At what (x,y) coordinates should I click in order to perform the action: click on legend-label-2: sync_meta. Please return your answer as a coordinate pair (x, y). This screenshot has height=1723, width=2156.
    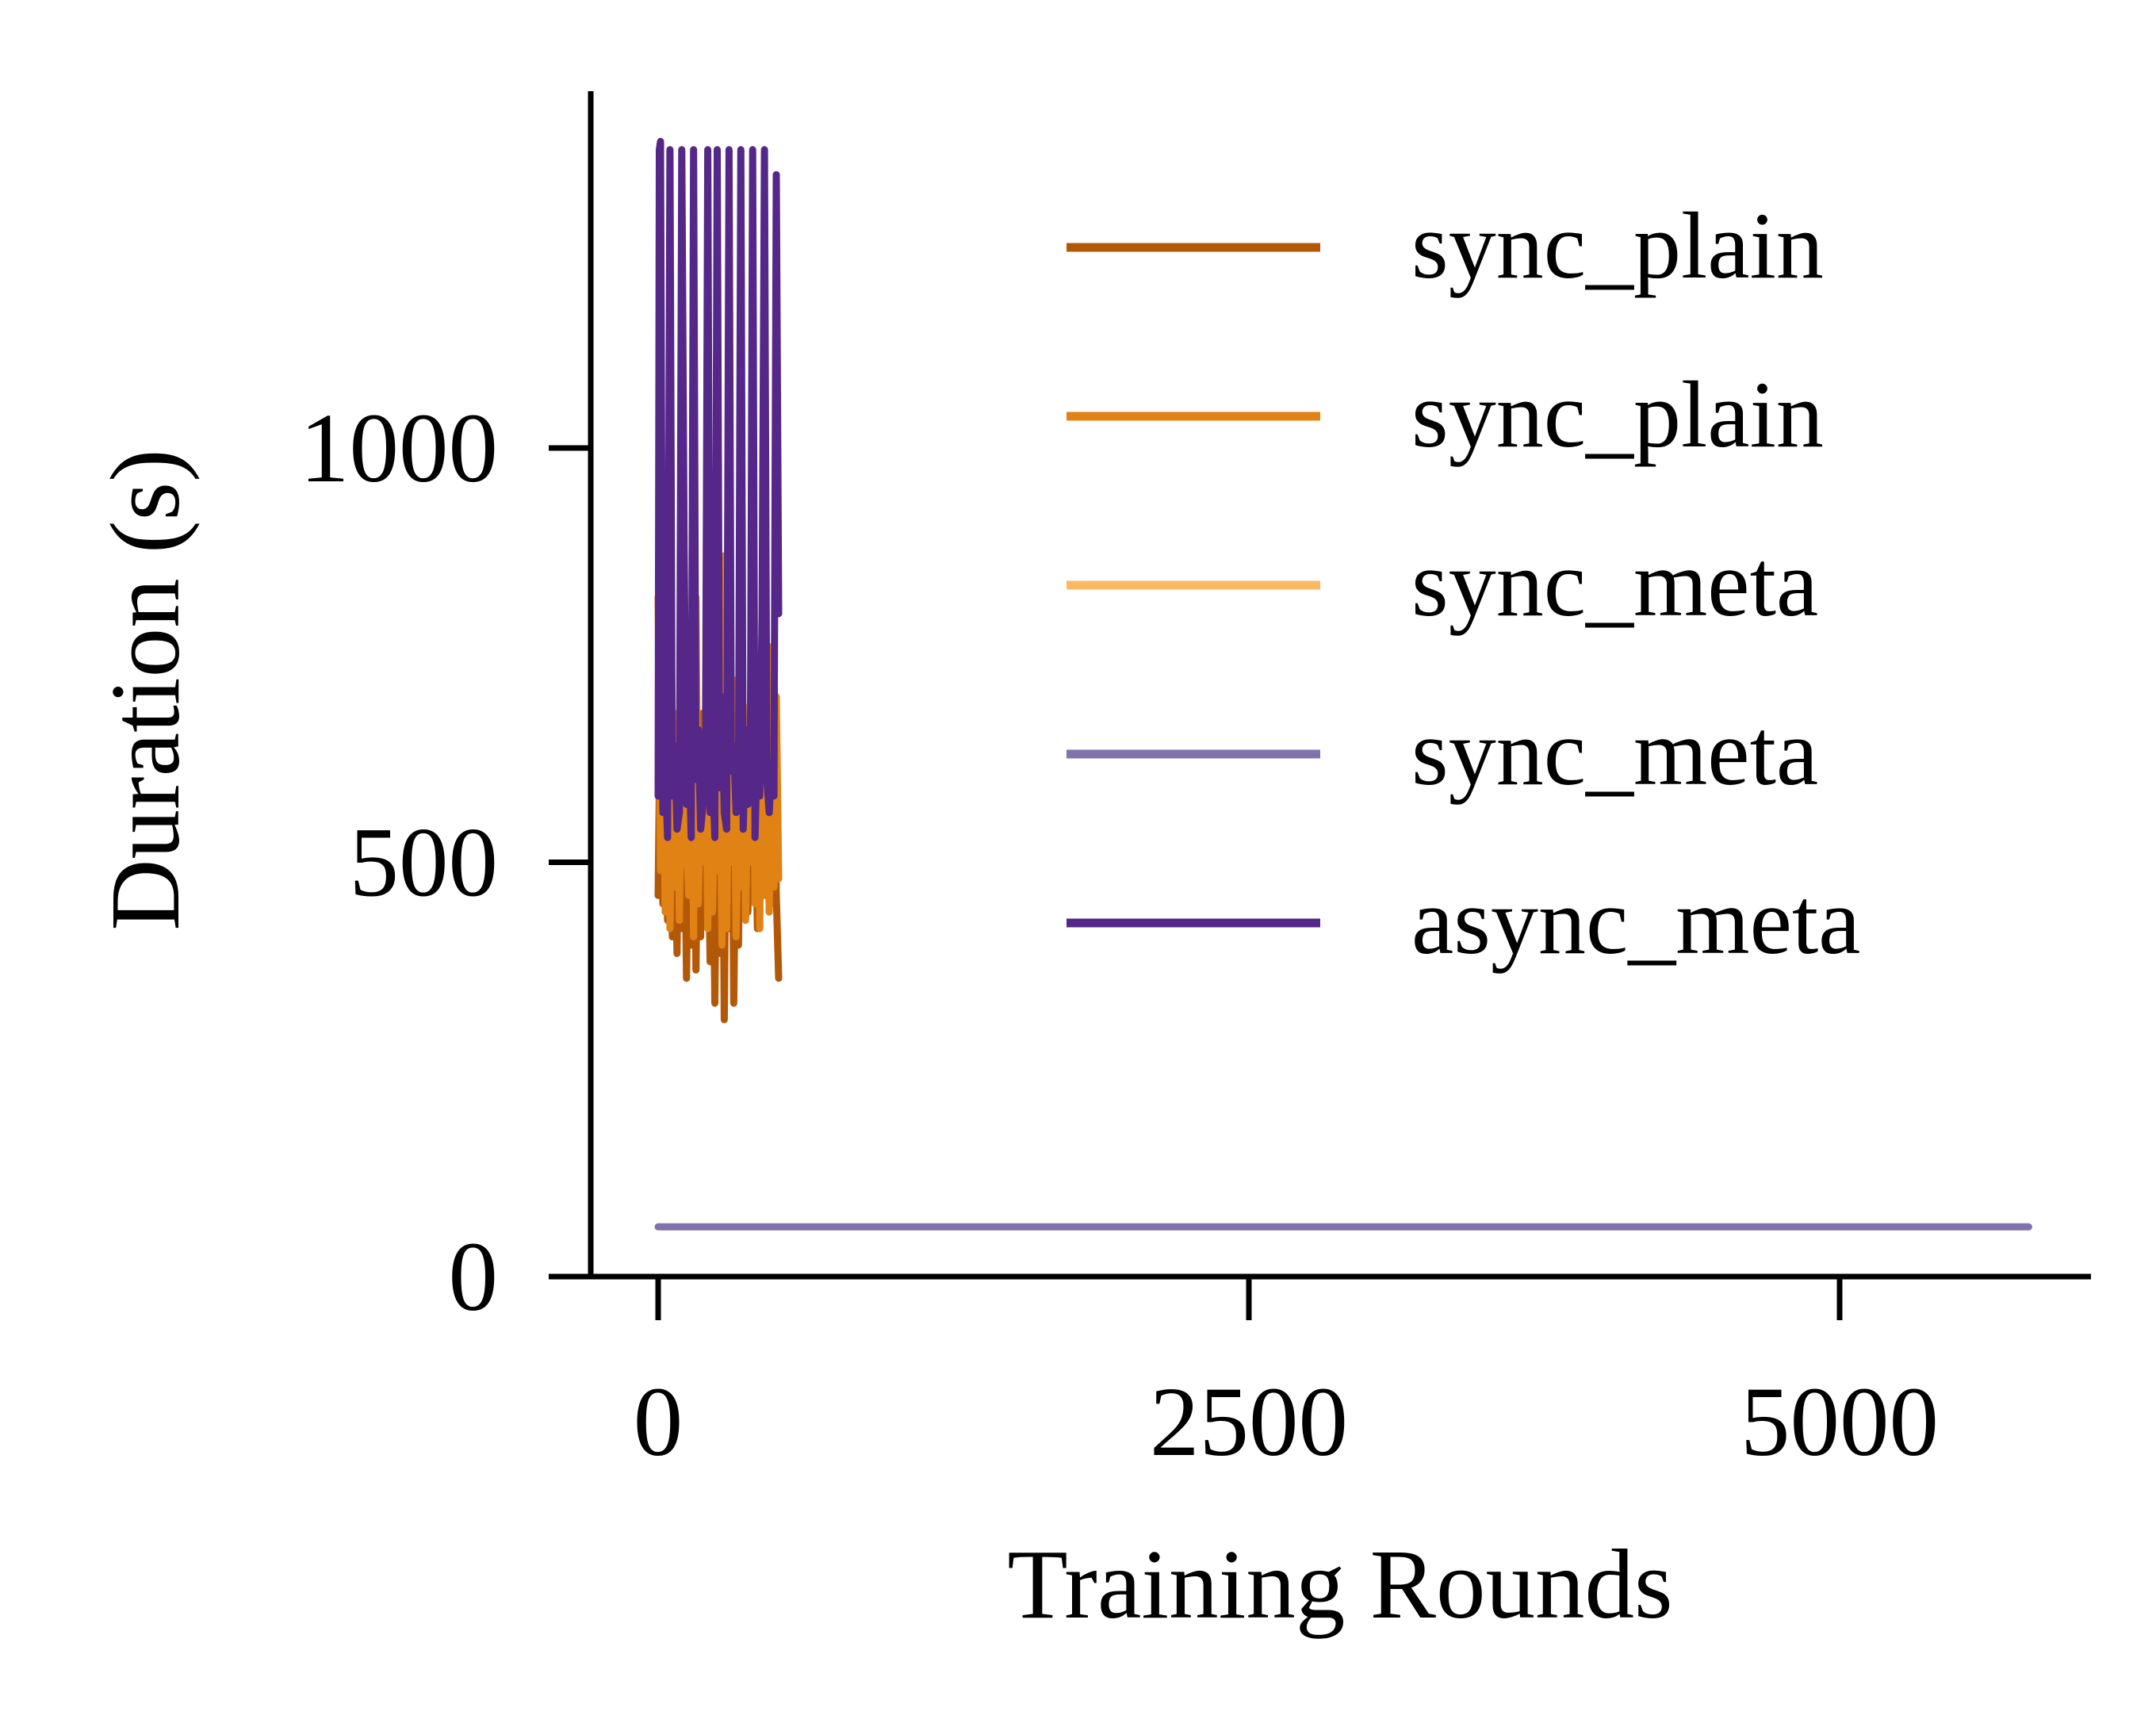
    Looking at the image, I should click on (1614, 583).